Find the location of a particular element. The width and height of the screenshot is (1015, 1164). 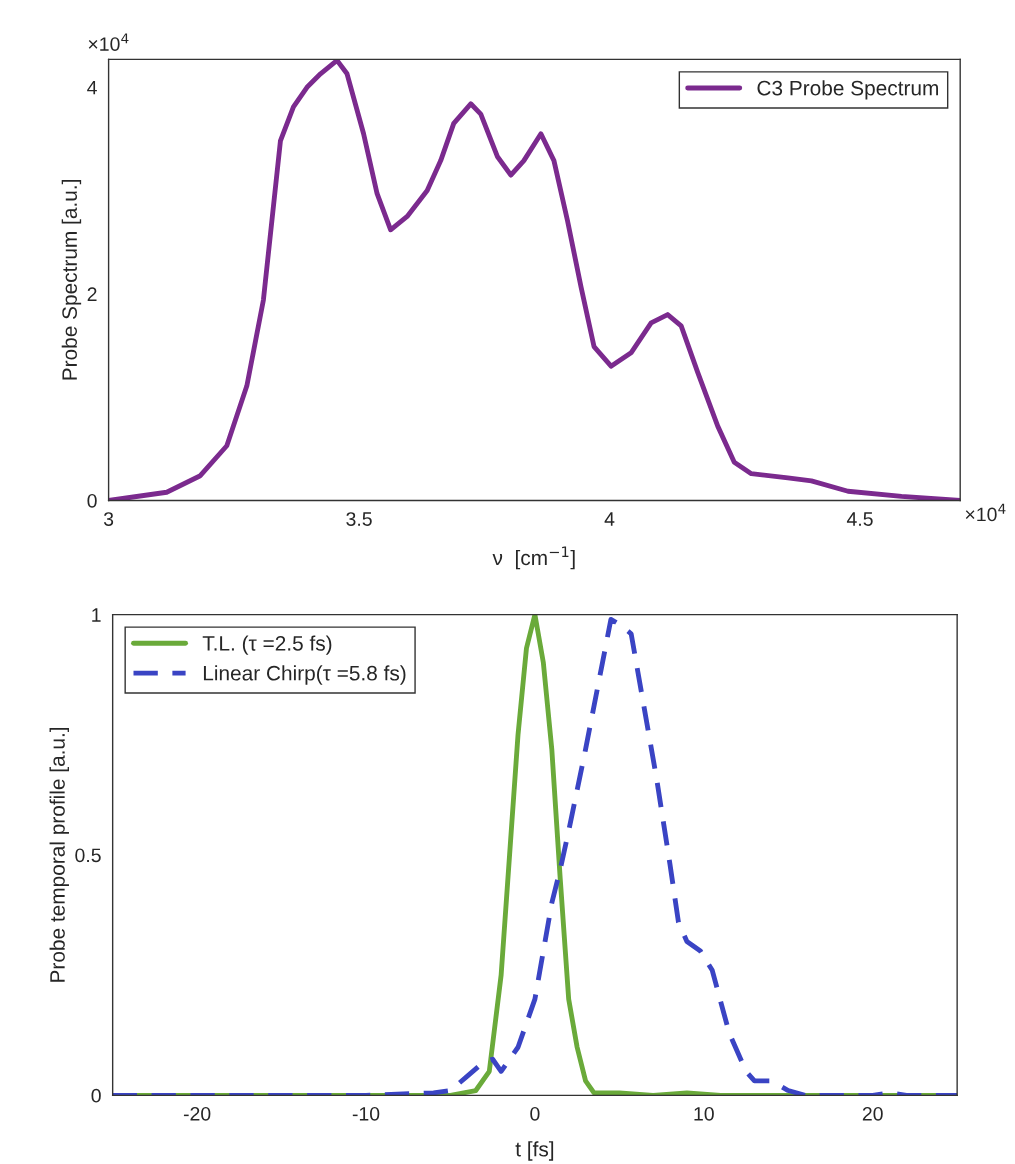

y-tick-label: 0.5 is located at coordinates (88, 855).